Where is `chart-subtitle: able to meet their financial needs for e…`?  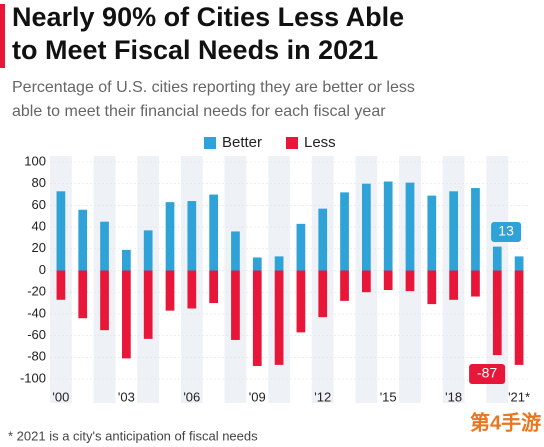
chart-subtitle: able to meet their financial needs for e… is located at coordinates (199, 111).